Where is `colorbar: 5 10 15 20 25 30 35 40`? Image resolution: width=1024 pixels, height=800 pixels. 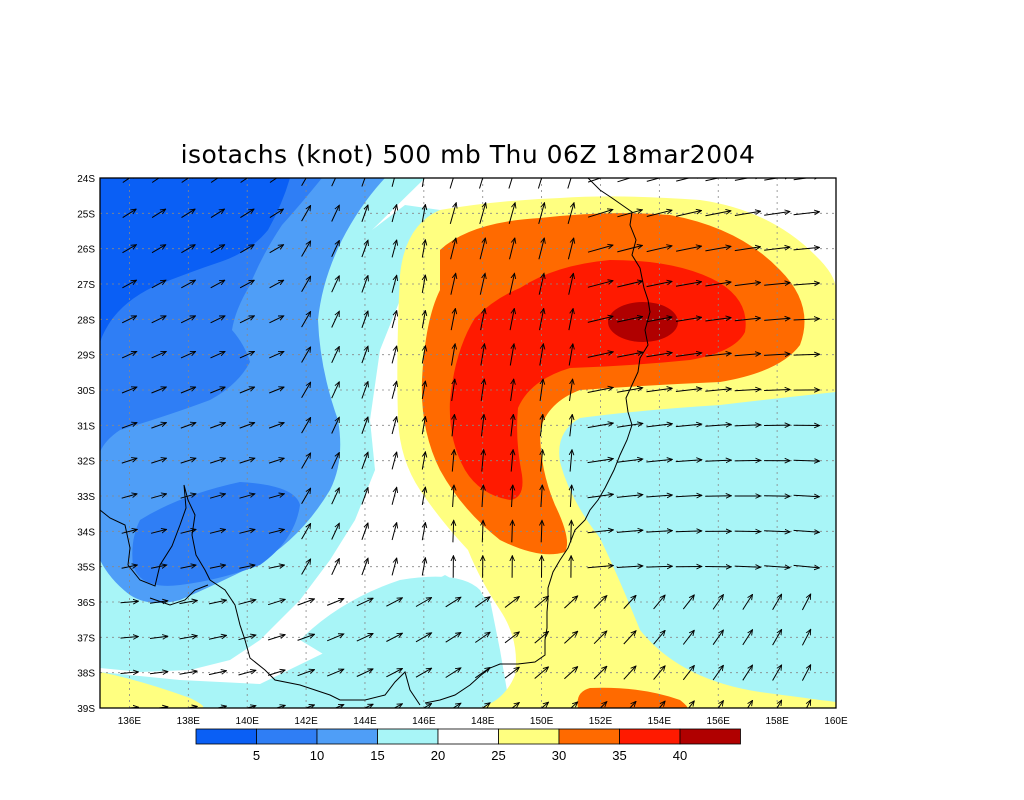
colorbar: 5 10 15 20 25 30 35 40 is located at coordinates (468, 745).